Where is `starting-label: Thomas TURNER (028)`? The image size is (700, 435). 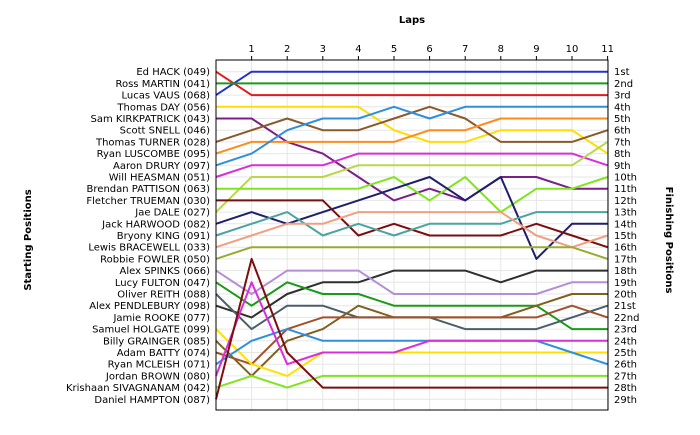
starting-label: Thomas TURNER (028) is located at coordinates (152, 142).